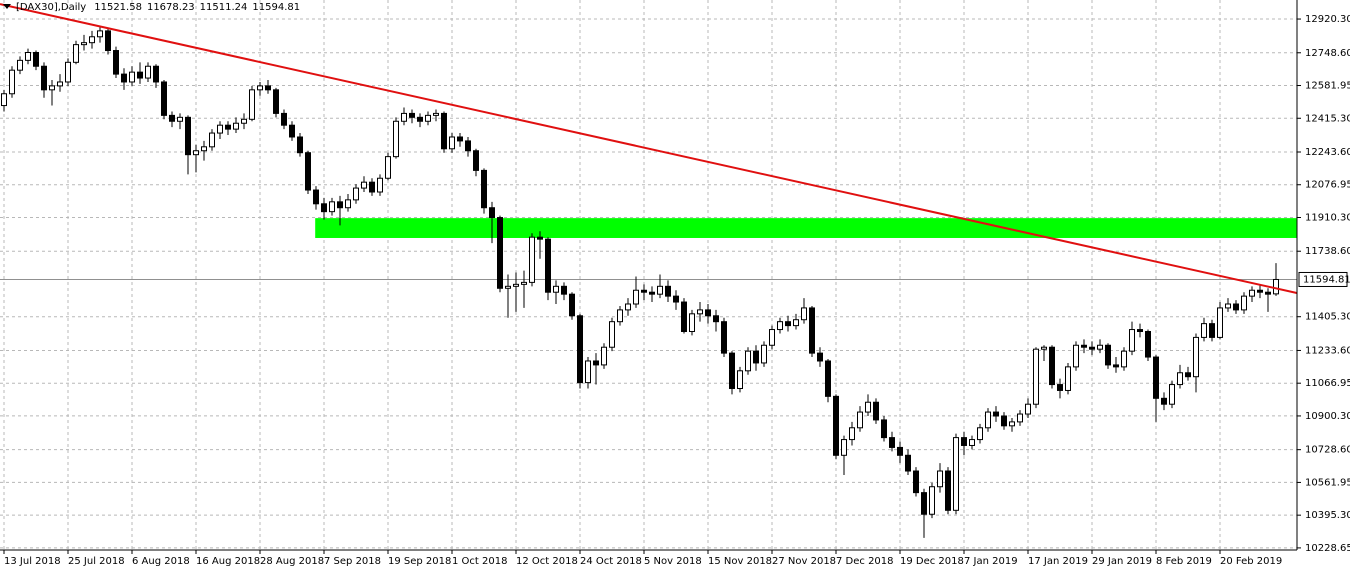 The height and width of the screenshot is (576, 1350). Describe the element at coordinates (7, 6) in the screenshot. I see `menu-arrow` at that location.